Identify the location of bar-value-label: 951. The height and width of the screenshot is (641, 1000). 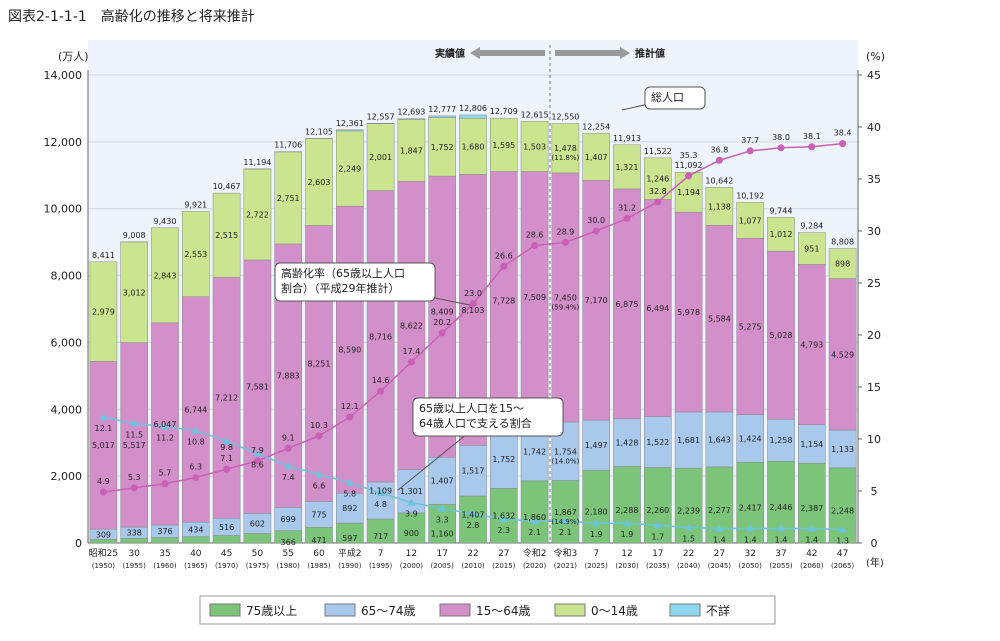
(811, 249).